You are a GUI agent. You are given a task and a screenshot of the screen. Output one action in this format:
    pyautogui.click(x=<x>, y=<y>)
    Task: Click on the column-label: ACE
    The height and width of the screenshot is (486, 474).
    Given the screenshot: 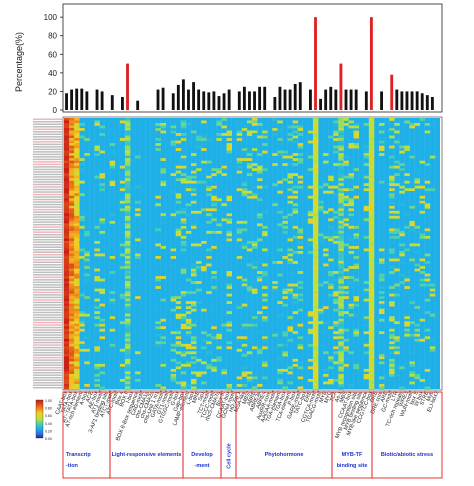 What is the action you would take?
    pyautogui.click(x=90, y=396)
    